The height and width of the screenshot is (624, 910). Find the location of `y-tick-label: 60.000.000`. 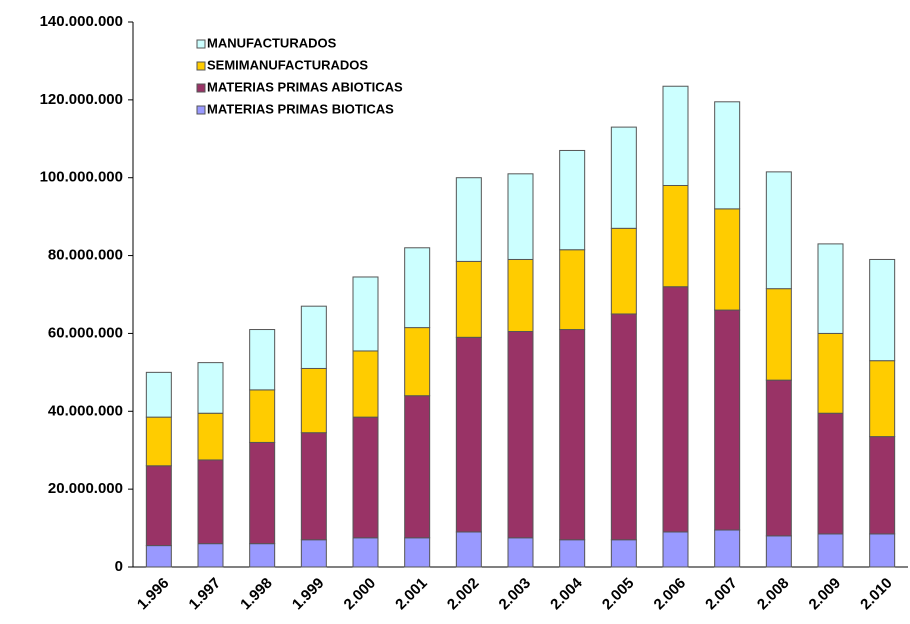

y-tick-label: 60.000.000 is located at coordinates (85, 332).